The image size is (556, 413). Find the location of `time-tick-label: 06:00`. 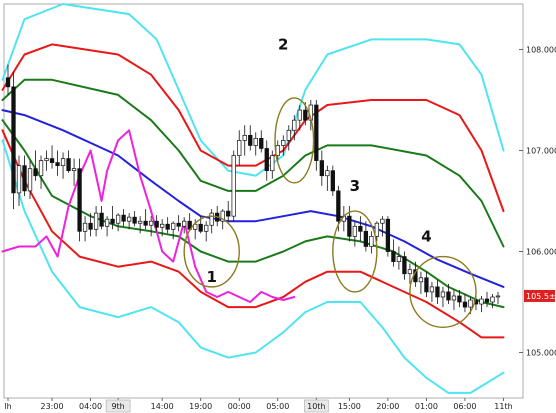

time-tick-label: 06:00 is located at coordinates (464, 406).